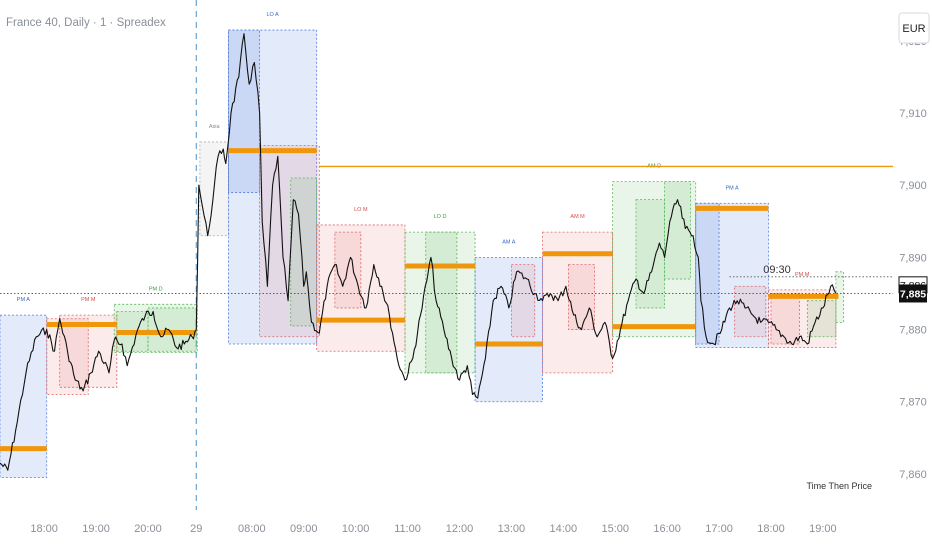  What do you see at coordinates (913, 403) in the screenshot?
I see `y-tick-label: 7,870` at bounding box center [913, 403].